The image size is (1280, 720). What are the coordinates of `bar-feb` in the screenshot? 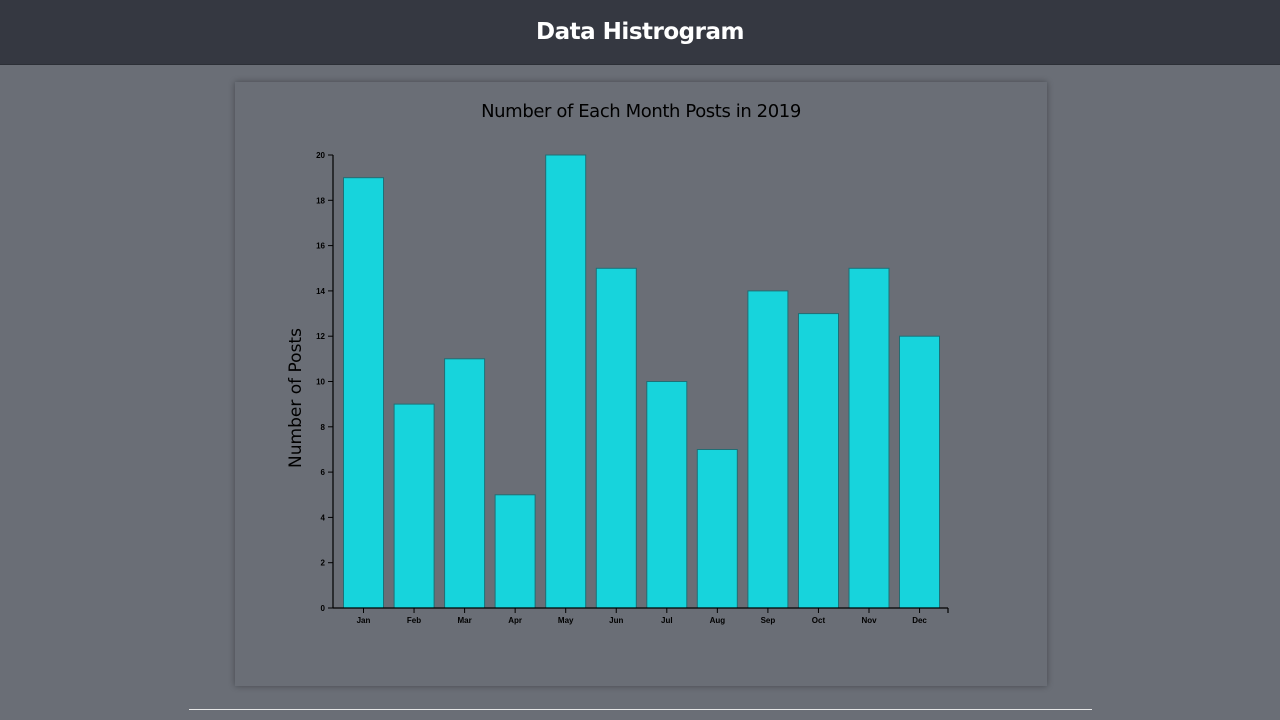 It's located at (414, 506).